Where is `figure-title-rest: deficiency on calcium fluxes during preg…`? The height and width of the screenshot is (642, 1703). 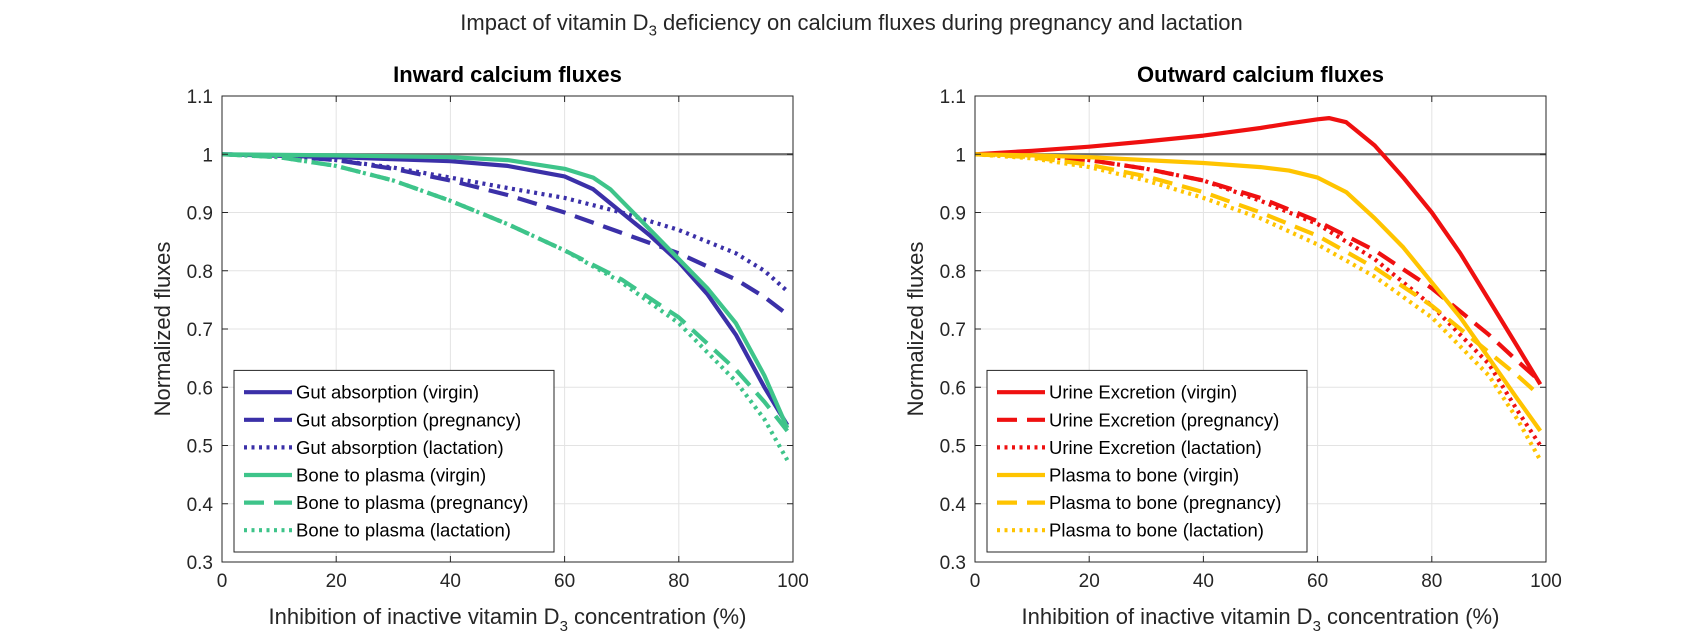
figure-title-rest: deficiency on calcium fluxes during preg… is located at coordinates (949, 22).